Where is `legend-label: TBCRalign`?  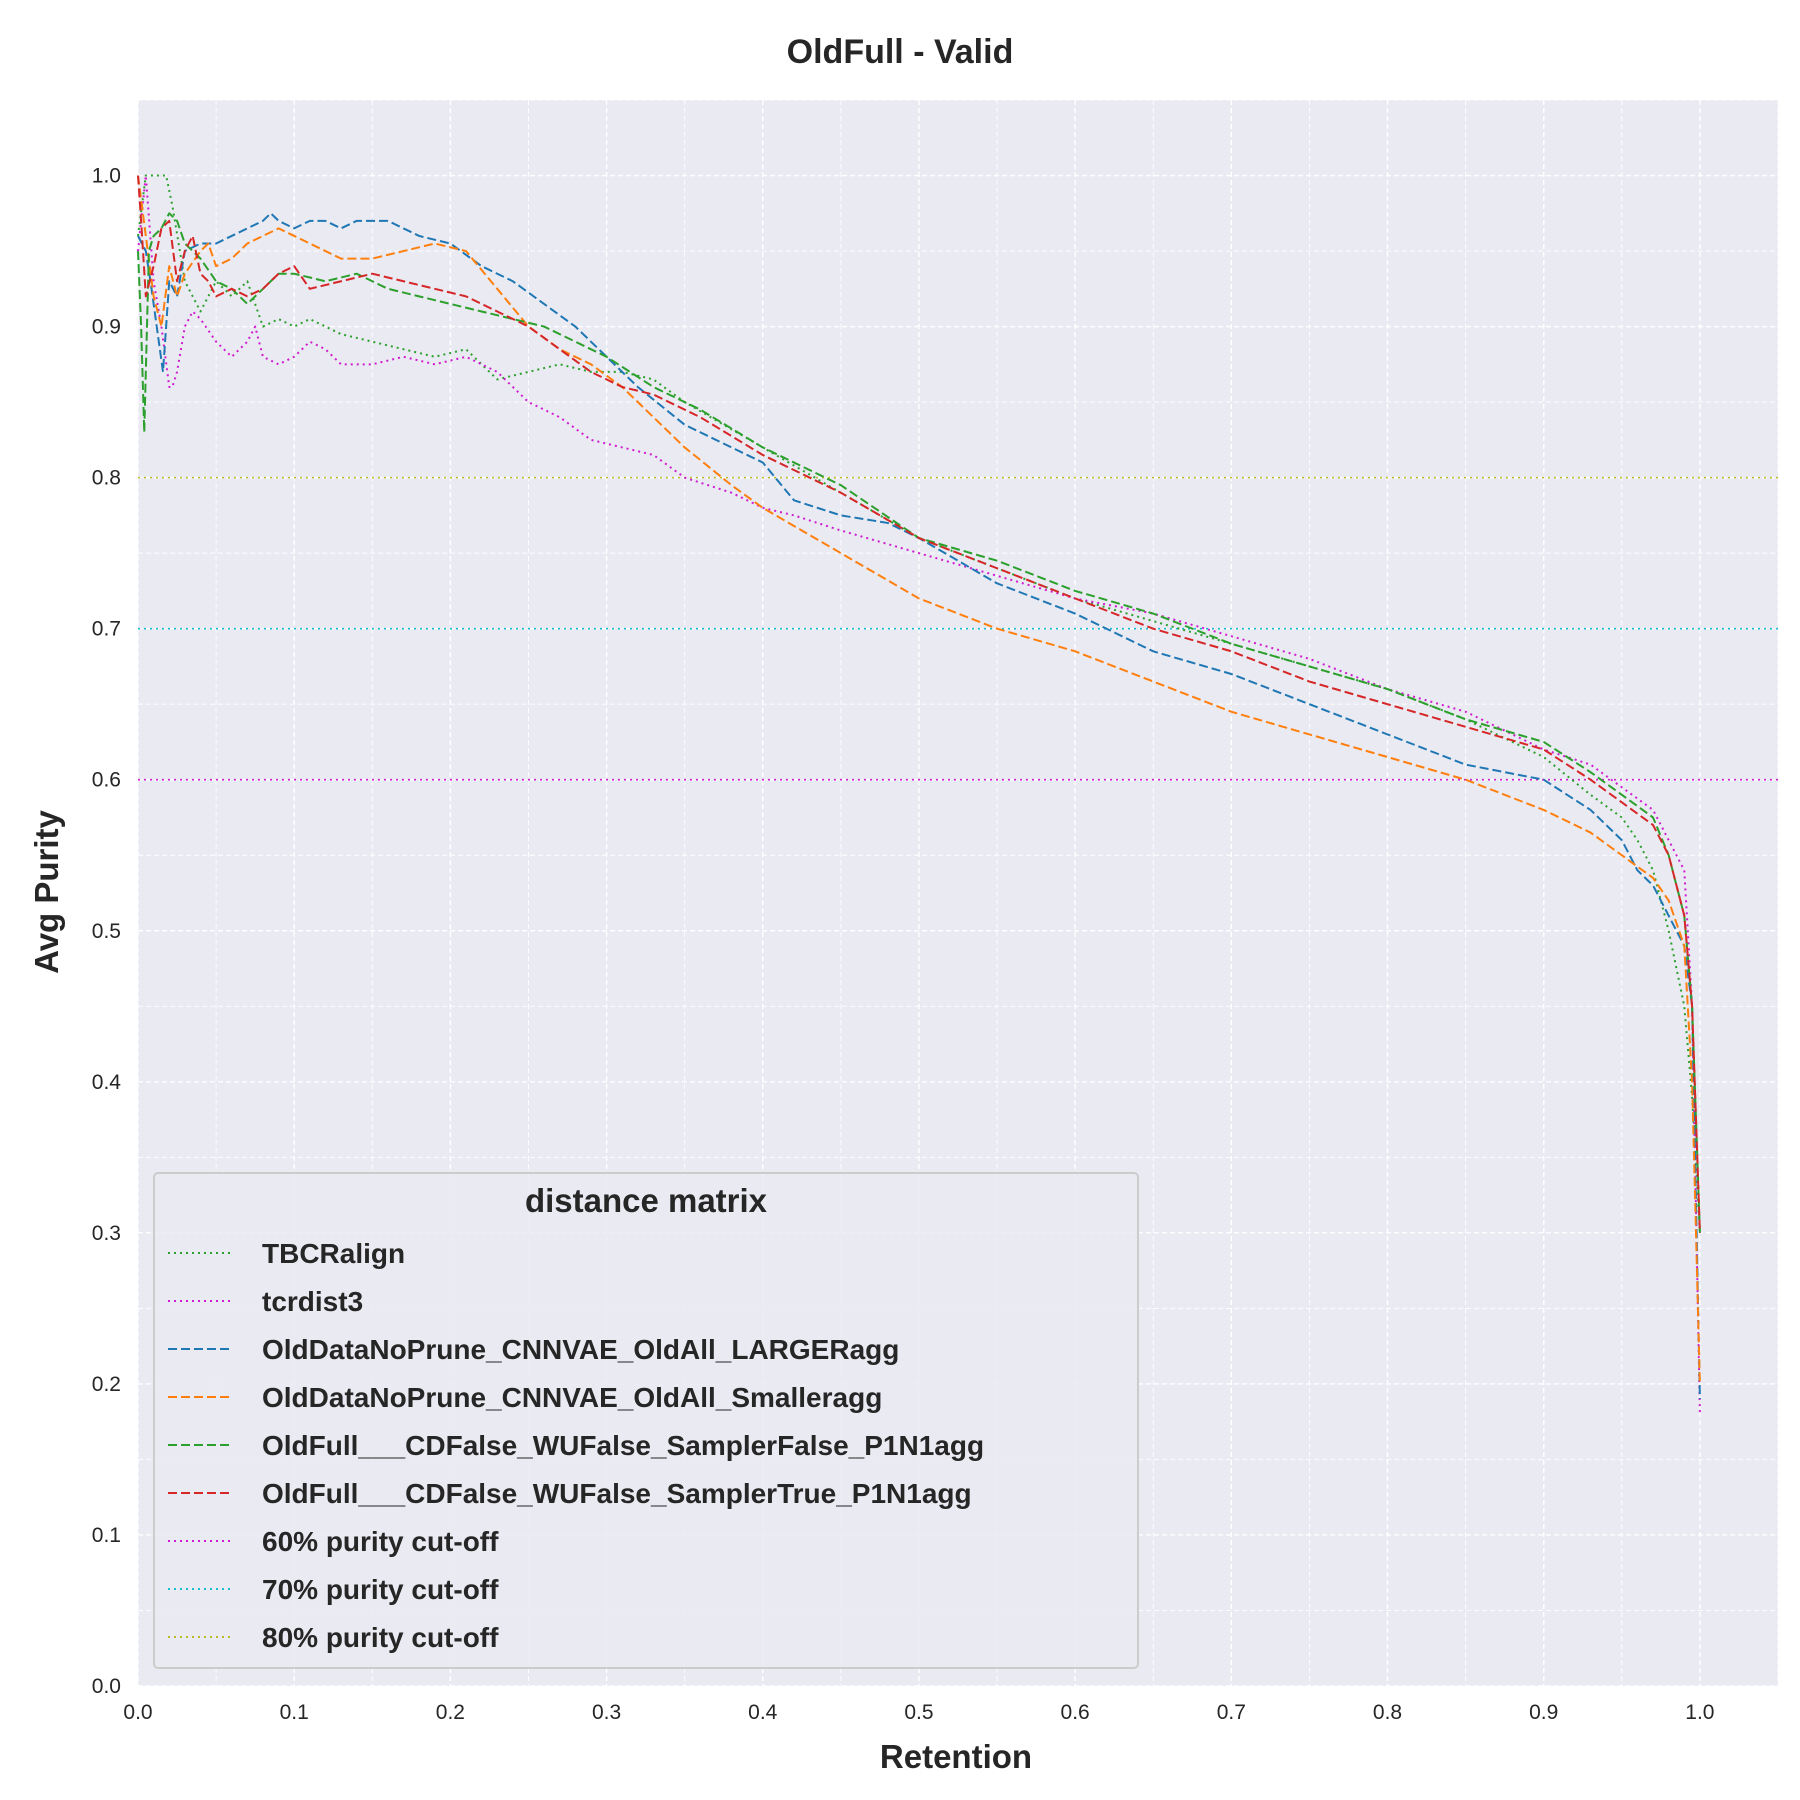
legend-label: TBCRalign is located at coordinates (333, 1253).